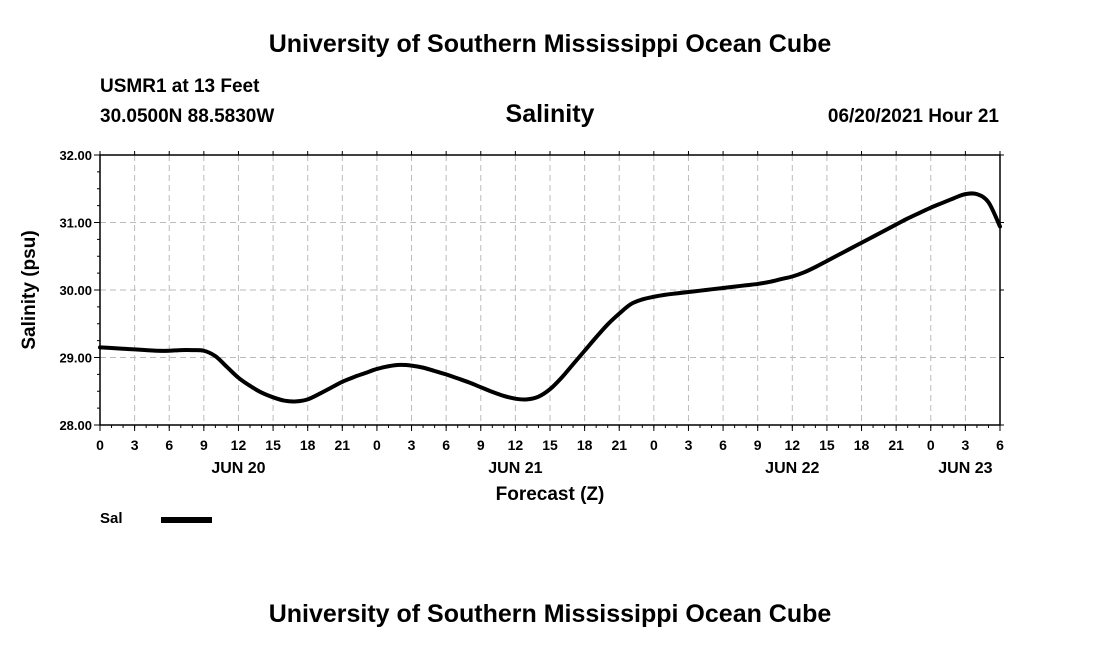  Describe the element at coordinates (75, 223) in the screenshot. I see `y-tick-label: 31.00` at that location.